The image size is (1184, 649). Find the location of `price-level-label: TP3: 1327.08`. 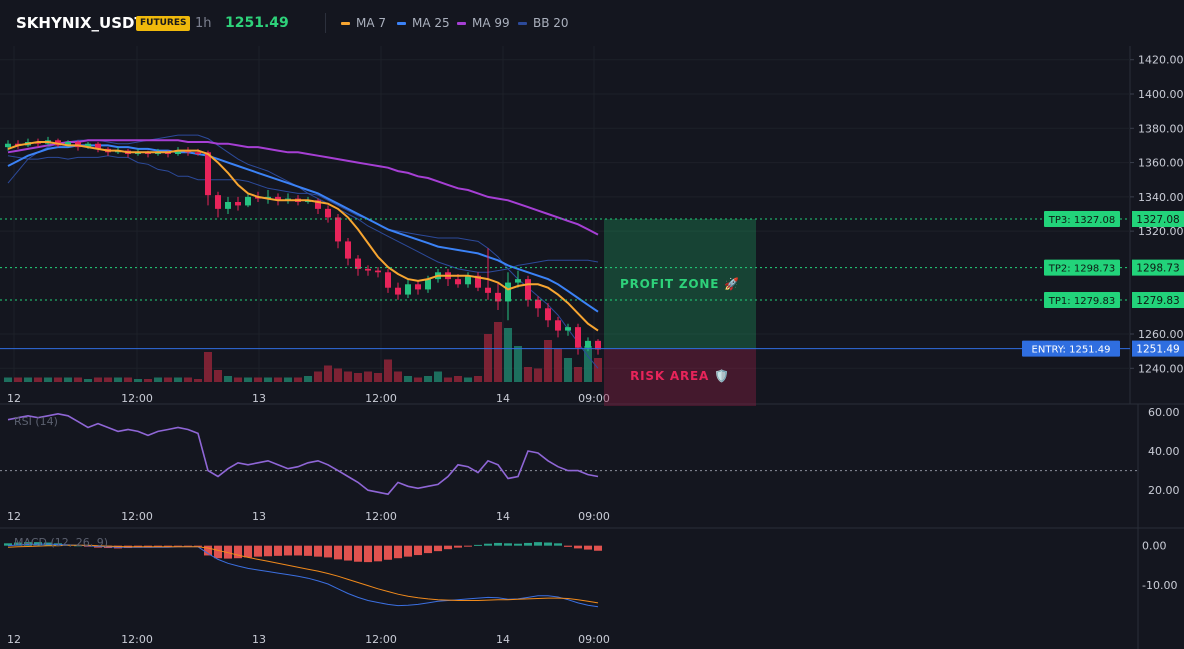

price-level-label: TP3: 1327.08 is located at coordinates (1081, 220).